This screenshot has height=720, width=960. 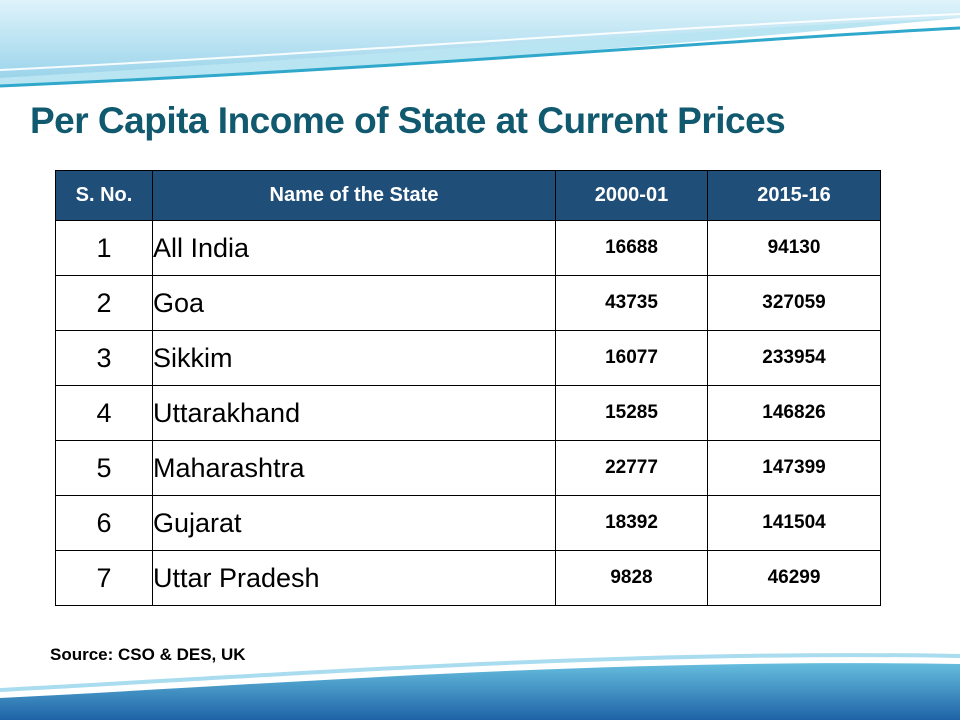 What do you see at coordinates (354, 468) in the screenshot?
I see `state-cell: Maharashtra` at bounding box center [354, 468].